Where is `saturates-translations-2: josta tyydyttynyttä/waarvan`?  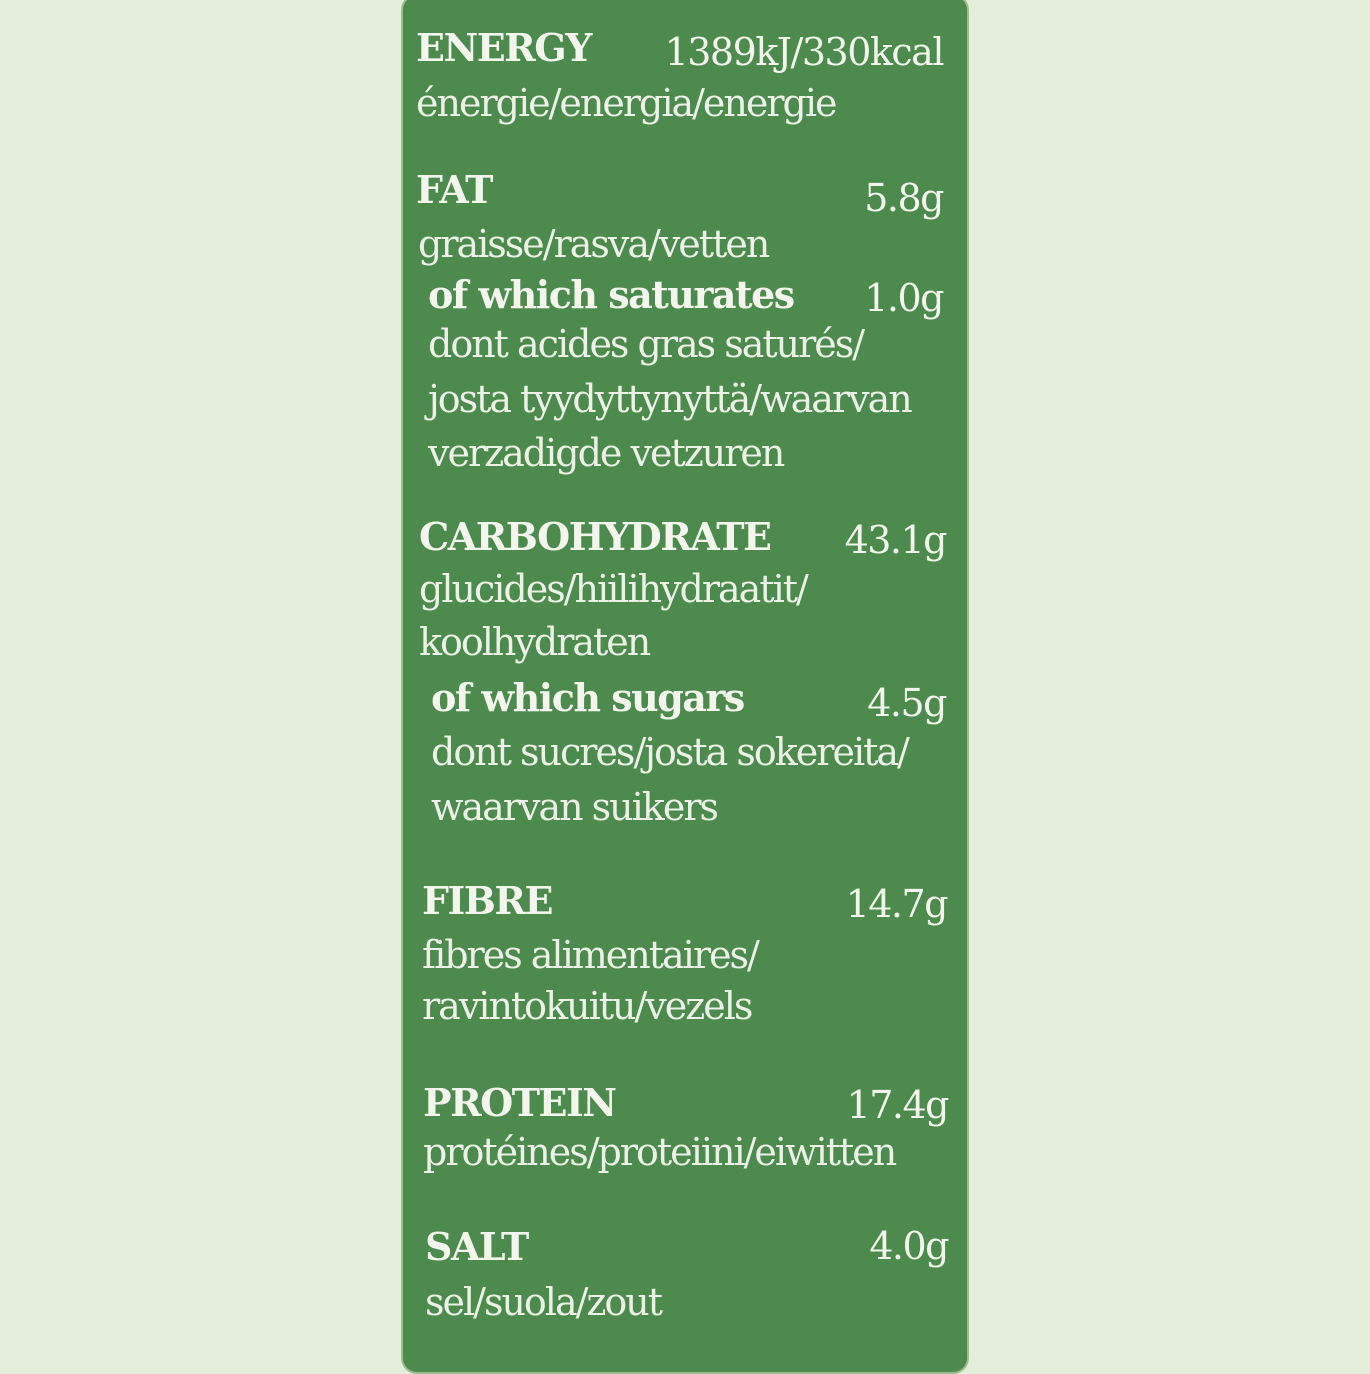
saturates-translations-2: josta tyydyttynyttä/waarvan is located at coordinates (670, 399).